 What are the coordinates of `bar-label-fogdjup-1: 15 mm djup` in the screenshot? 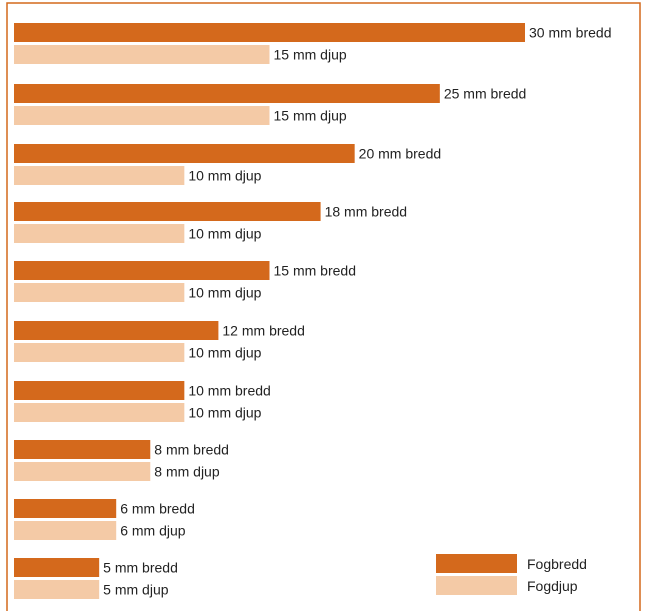 It's located at (310, 55).